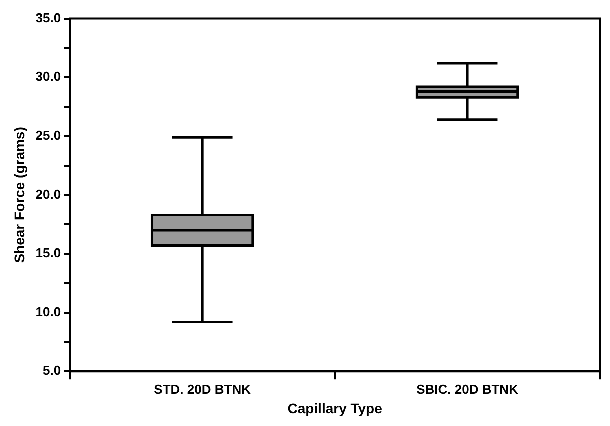 This screenshot has width=610, height=426. I want to click on x-tick-label: SBIC. 20D BTNK, so click(468, 389).